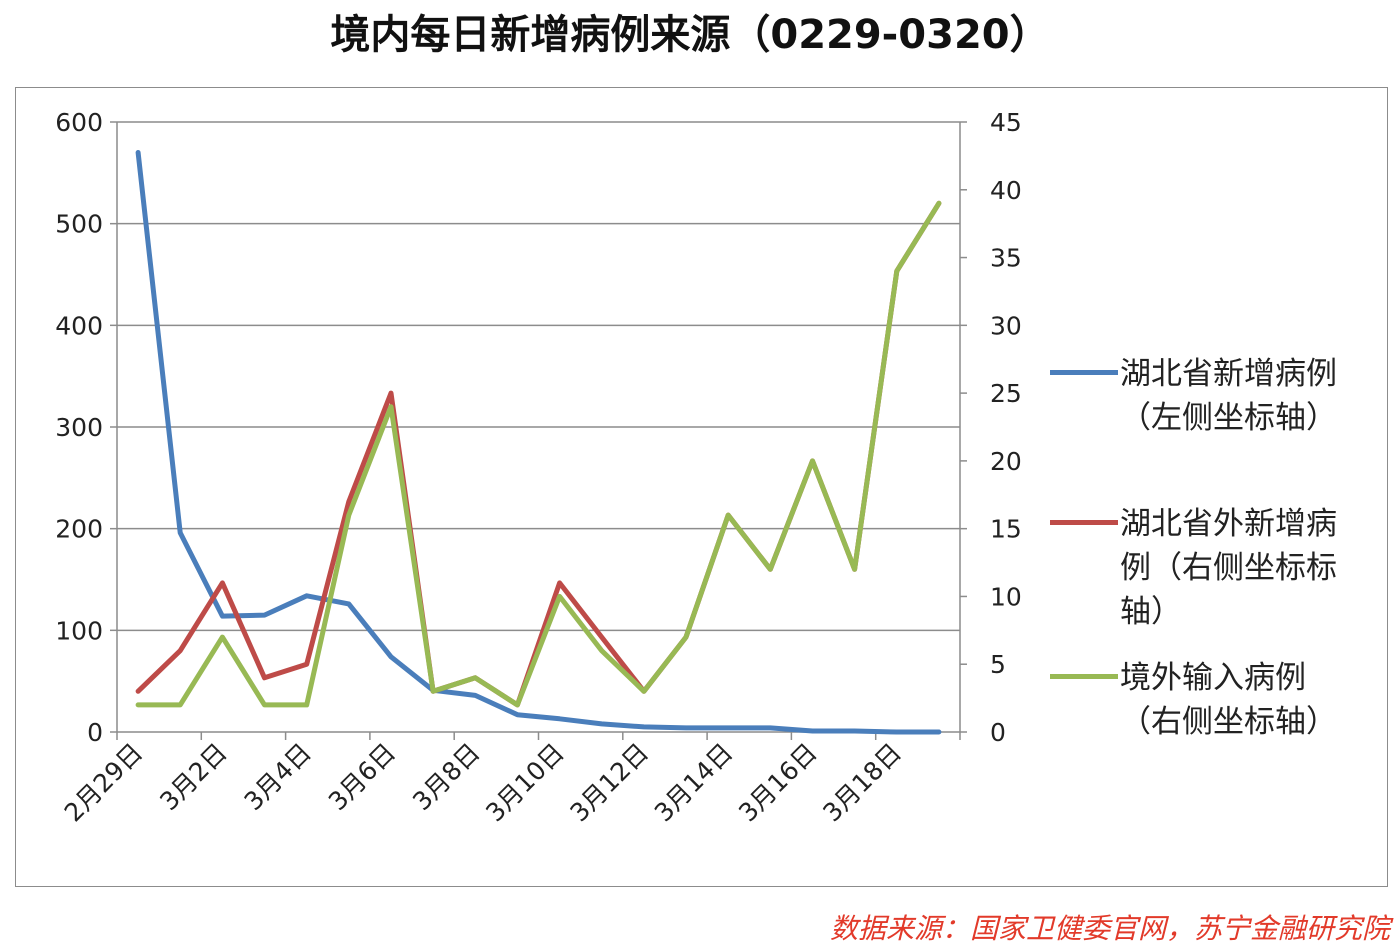 Image resolution: width=1400 pixels, height=951 pixels. I want to click on right-tick-label: 5, so click(998, 664).